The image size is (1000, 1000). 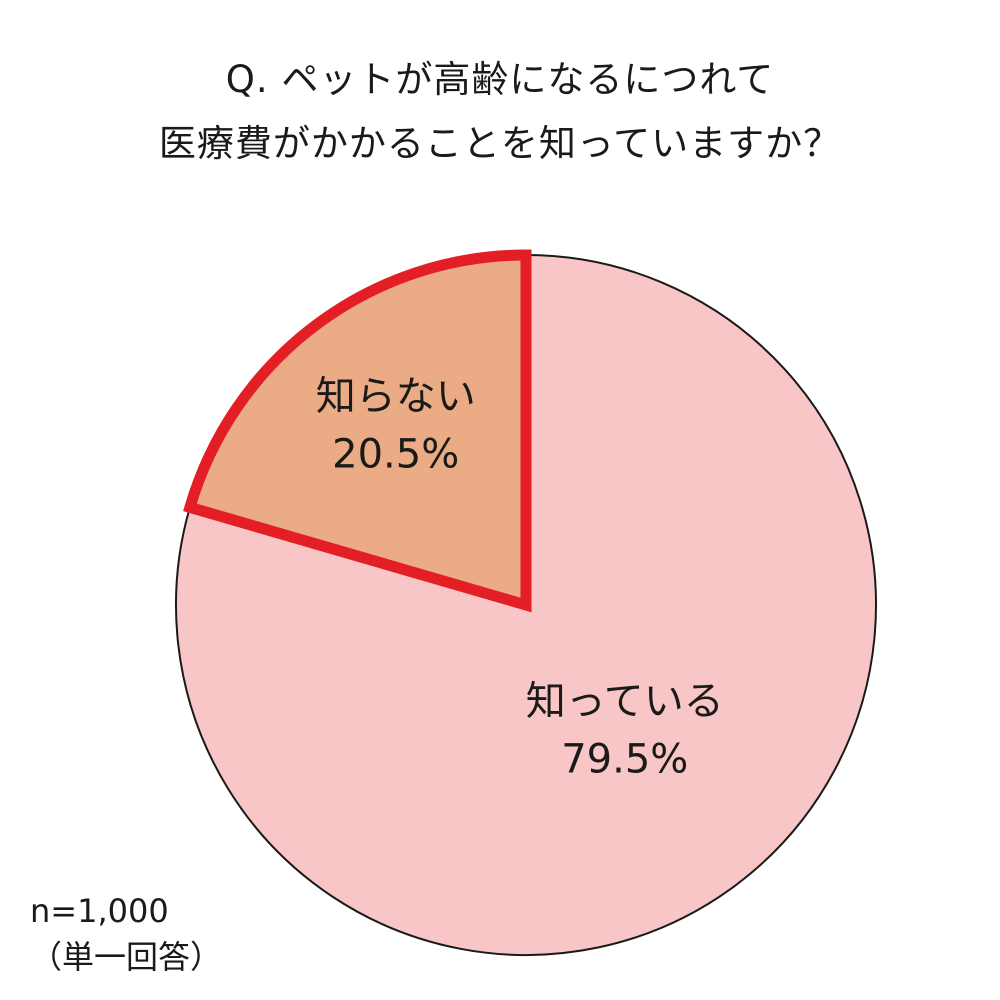 What do you see at coordinates (500, 112) in the screenshot?
I see `chart-title: Q. ペットが高齢になるにつれて 医療費がかかることを知っていますか？` at bounding box center [500, 112].